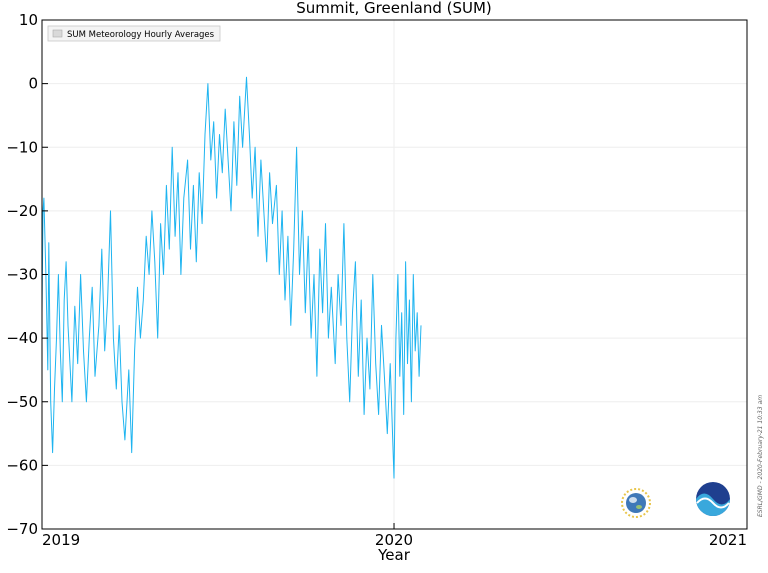 The width and height of the screenshot is (768, 573). What do you see at coordinates (22, 211) in the screenshot?
I see `y-tick-label: −20` at bounding box center [22, 211].